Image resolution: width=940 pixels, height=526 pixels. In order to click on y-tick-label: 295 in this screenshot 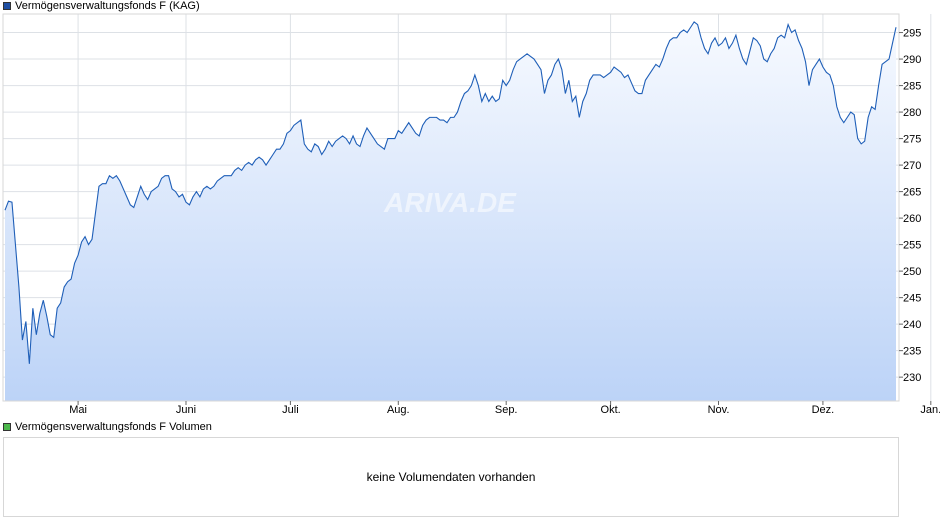, I will do `click(912, 34)`.